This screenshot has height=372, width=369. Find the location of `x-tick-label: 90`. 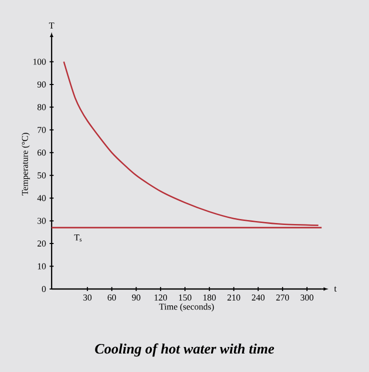

x-tick-label: 90 is located at coordinates (136, 297).